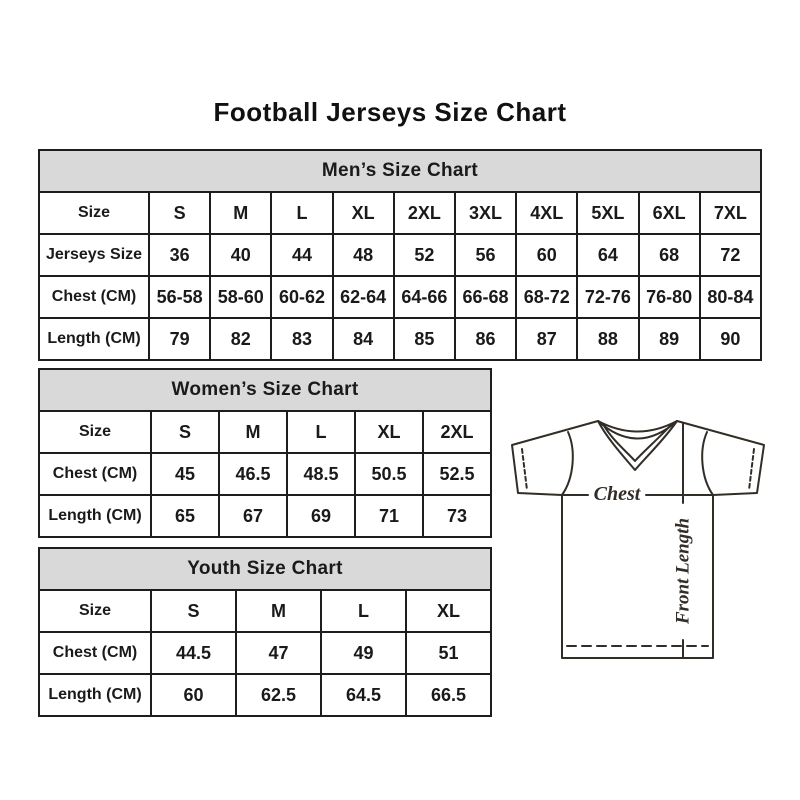 The width and height of the screenshot is (800, 800). I want to click on table-section-title: Youth Size Chart, so click(265, 569).